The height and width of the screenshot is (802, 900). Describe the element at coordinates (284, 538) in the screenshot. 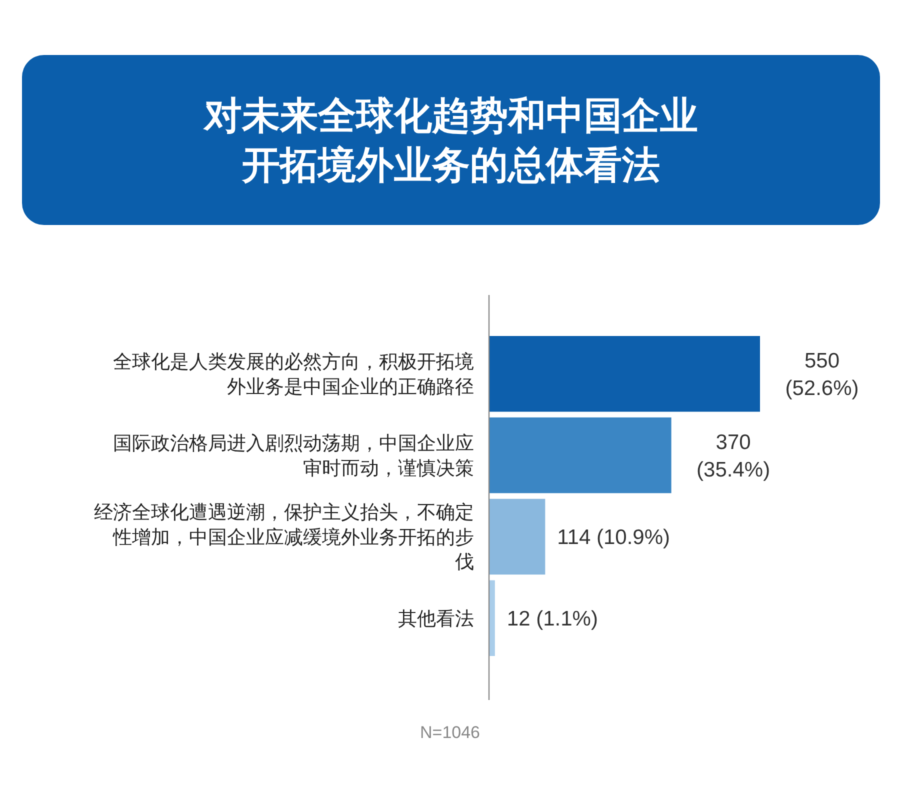

I see `y-tick-label: 经济全球化遭遇逆潮，保护主义抬头，不确定性增加，中国企业应减缓境外业务开拓的步伐` at that location.